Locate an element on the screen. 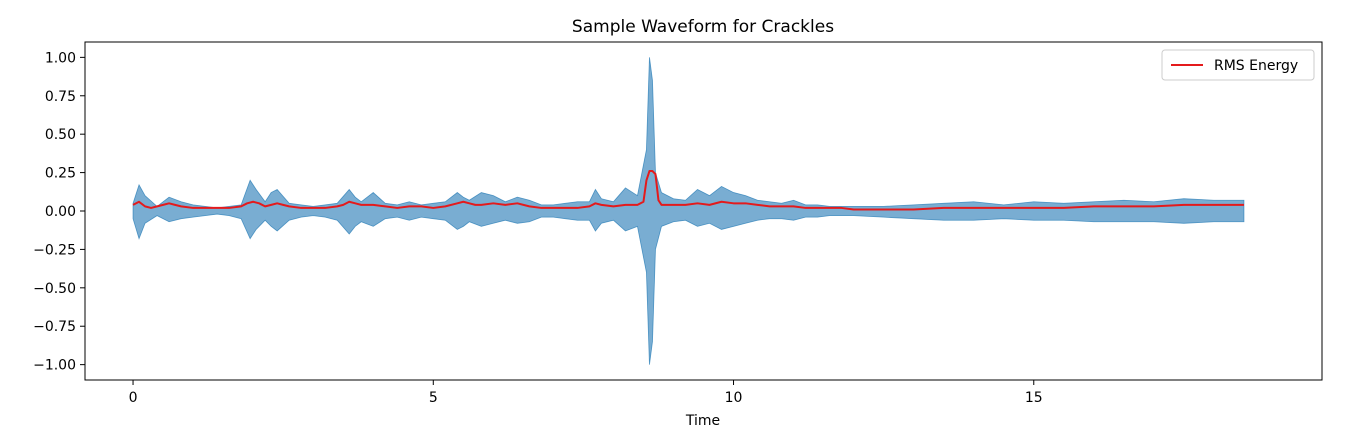  chart-title: Sample Waveform for Crackles is located at coordinates (703, 27).